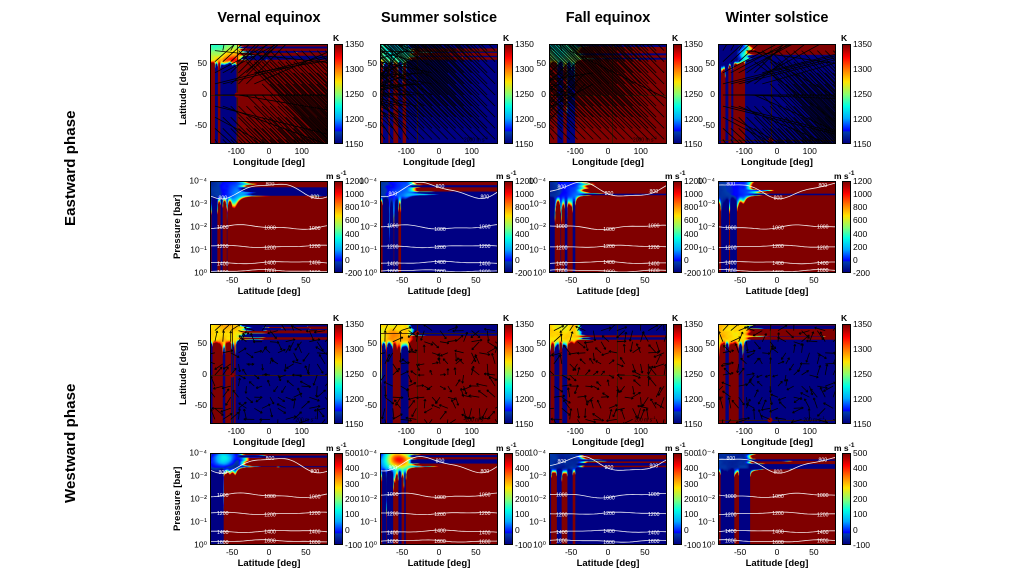 The image size is (1024, 577). Describe the element at coordinates (200, 272) in the screenshot. I see `ytick-pressure-4: 10⁰` at that location.